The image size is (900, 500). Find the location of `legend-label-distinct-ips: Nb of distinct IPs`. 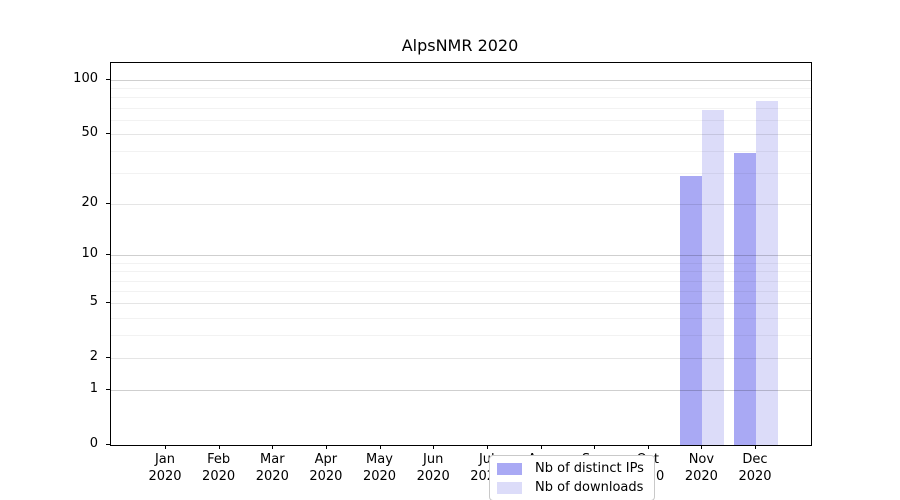

legend-label-distinct-ips: Nb of distinct IPs is located at coordinates (589, 468).